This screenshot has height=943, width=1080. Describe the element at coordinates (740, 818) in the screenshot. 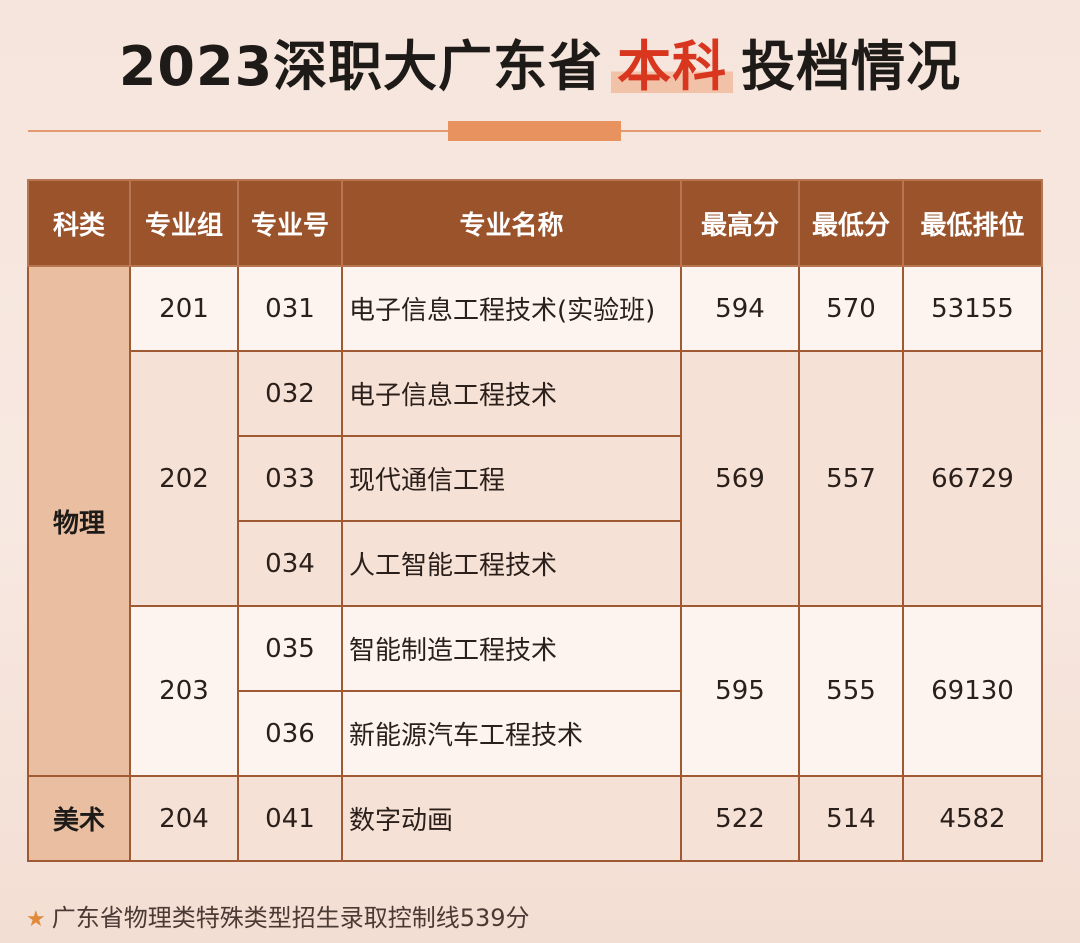

I see `max-score-cell: 522` at that location.